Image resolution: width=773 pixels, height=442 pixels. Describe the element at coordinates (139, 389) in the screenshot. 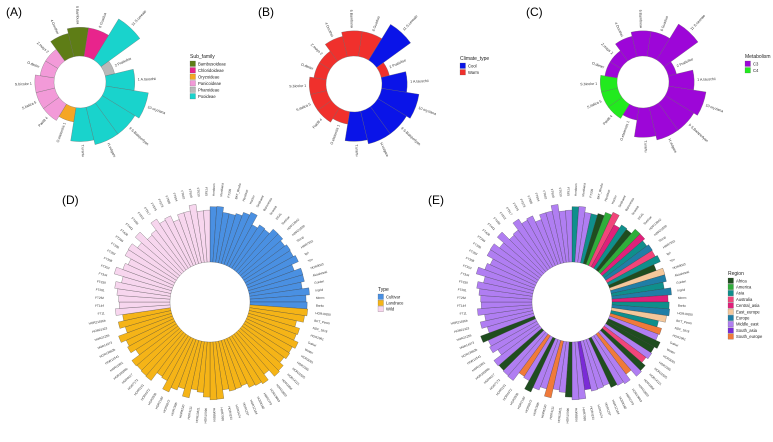

I see `tick-label: HOR5191` at that location.